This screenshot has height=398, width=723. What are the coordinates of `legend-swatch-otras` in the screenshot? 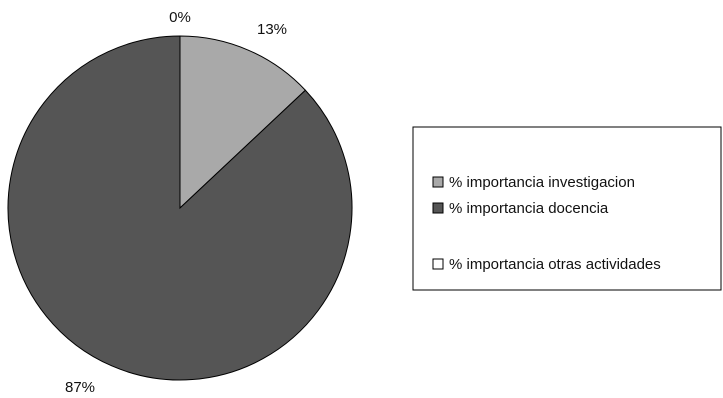 It's located at (438, 264).